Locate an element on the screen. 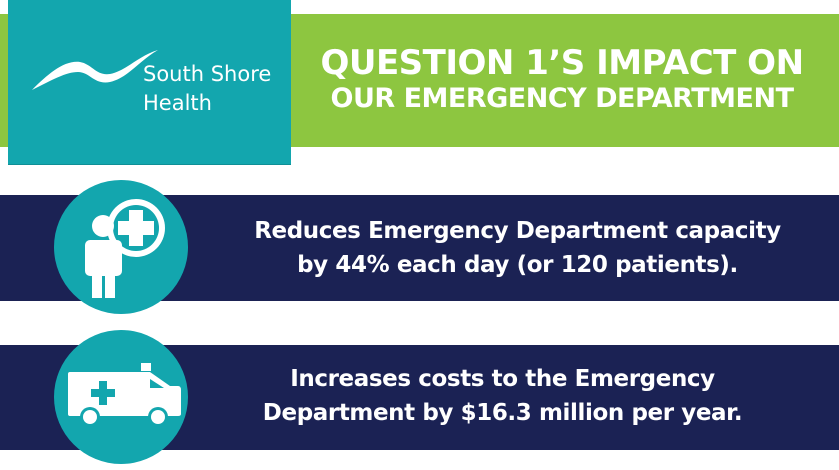 The width and height of the screenshot is (839, 470). patient-cross-icon is located at coordinates (125, 248).